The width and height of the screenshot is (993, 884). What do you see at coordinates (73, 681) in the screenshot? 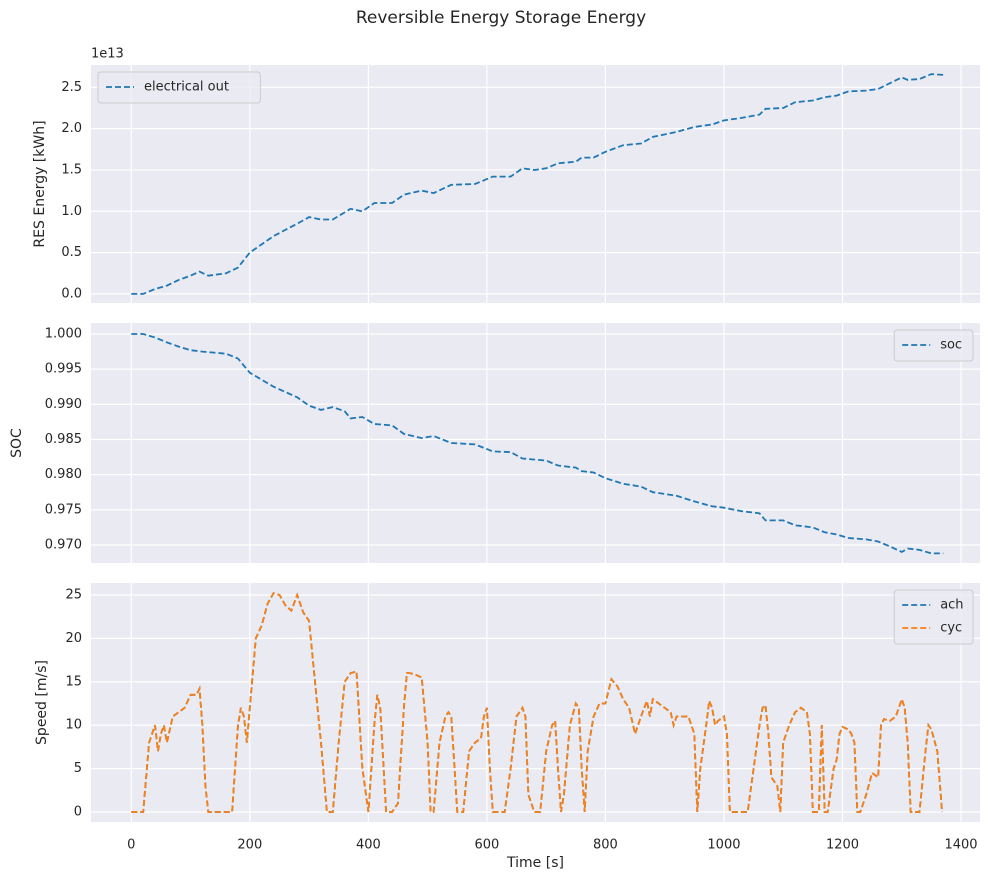
I see `y-tick-label: 15` at bounding box center [73, 681].